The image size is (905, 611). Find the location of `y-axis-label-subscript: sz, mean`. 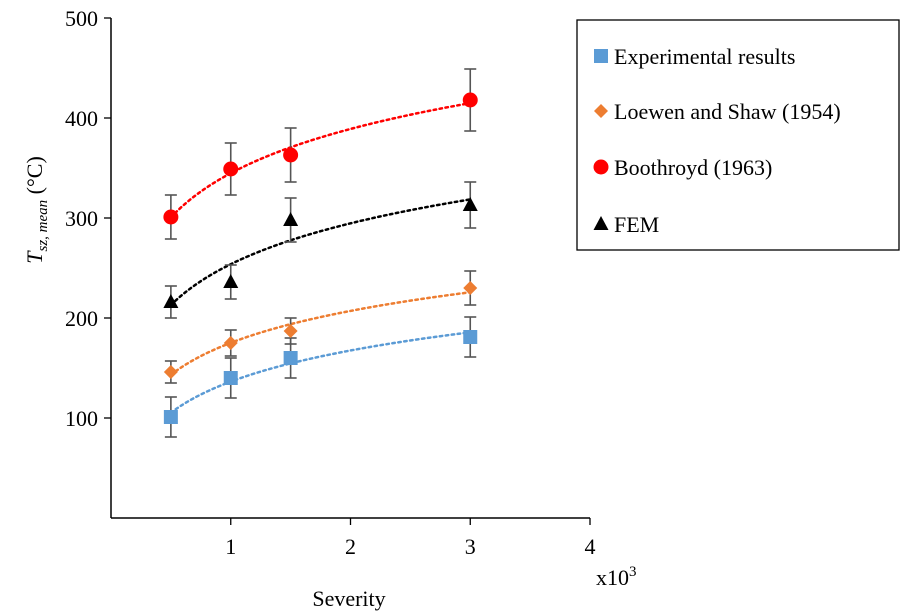

y-axis-label-subscript: sz, mean is located at coordinates (43, 226).